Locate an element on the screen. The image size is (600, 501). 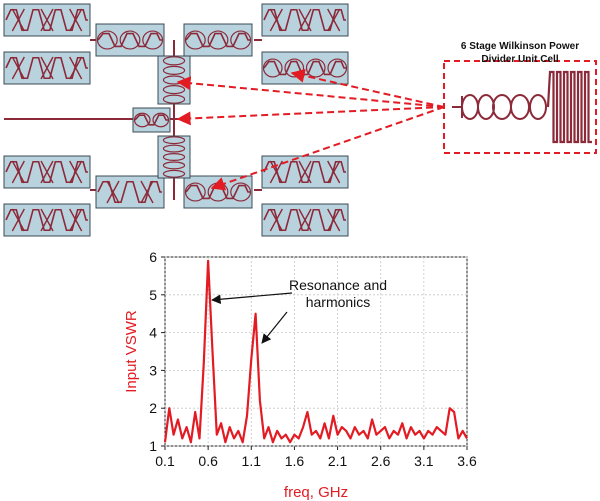
module-tr-3-box is located at coordinates (218, 40).